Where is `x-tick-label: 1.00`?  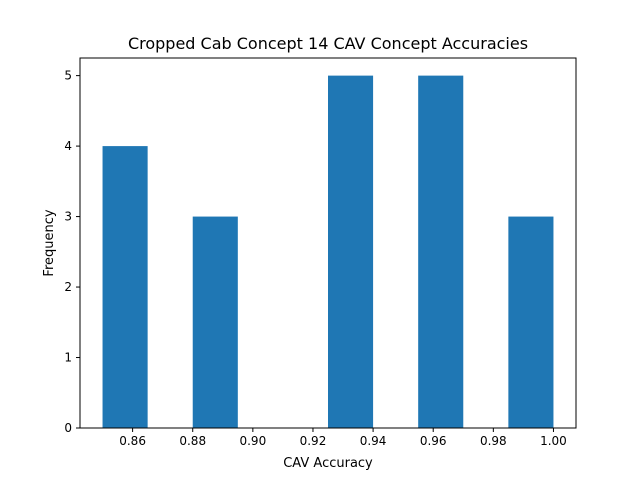
x-tick-label: 1.00 is located at coordinates (553, 441).